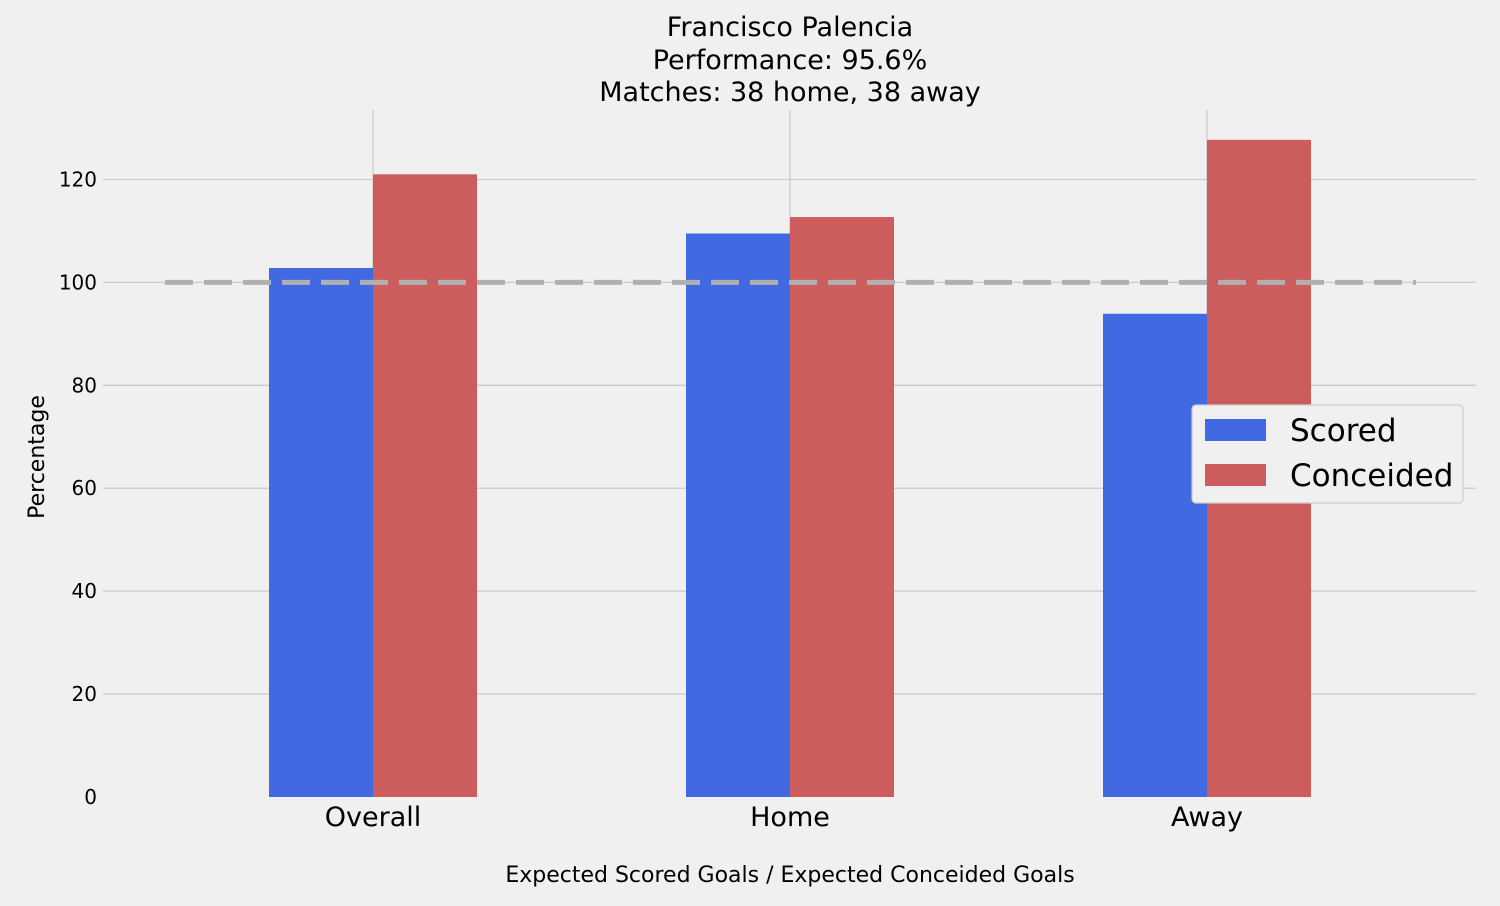 The image size is (1500, 906). I want to click on bar-conceided-home, so click(842, 507).